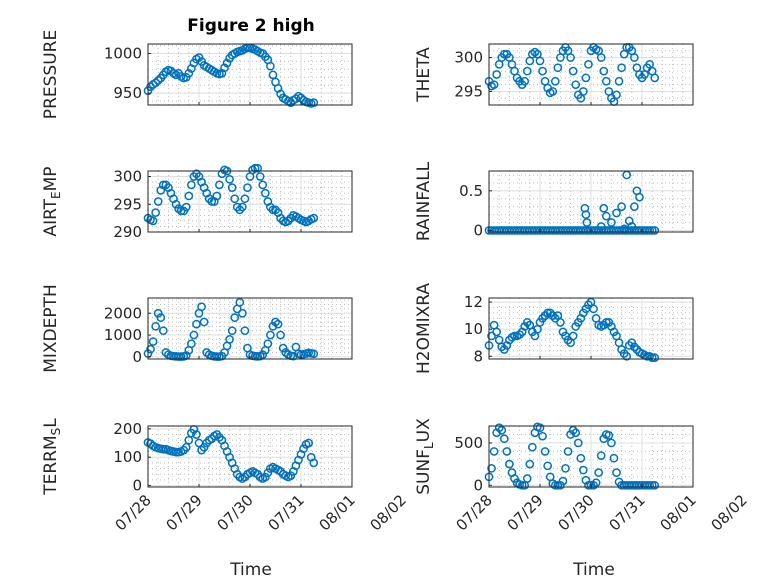 The width and height of the screenshot is (778, 583). What do you see at coordinates (51, 178) in the screenshot?
I see `air-temp-y-axis-label-rest: MP` at bounding box center [51, 178].